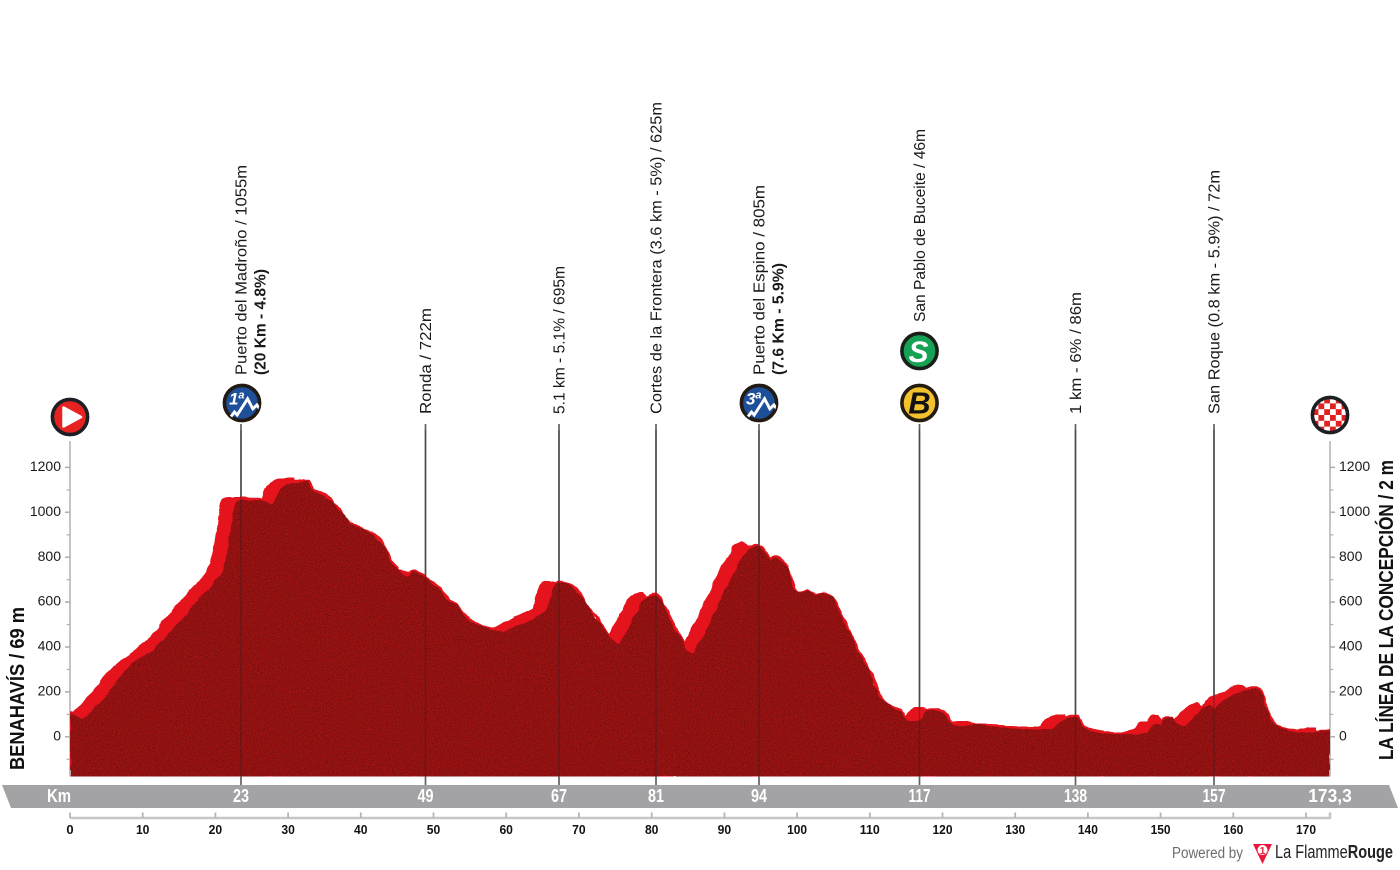  Describe the element at coordinates (1215, 292) in the screenshot. I see `svg-text:San Roque (0.8 km - 5.9%) / 72: San Roque (0.8 km - 5.9%) / 72m` at that location.